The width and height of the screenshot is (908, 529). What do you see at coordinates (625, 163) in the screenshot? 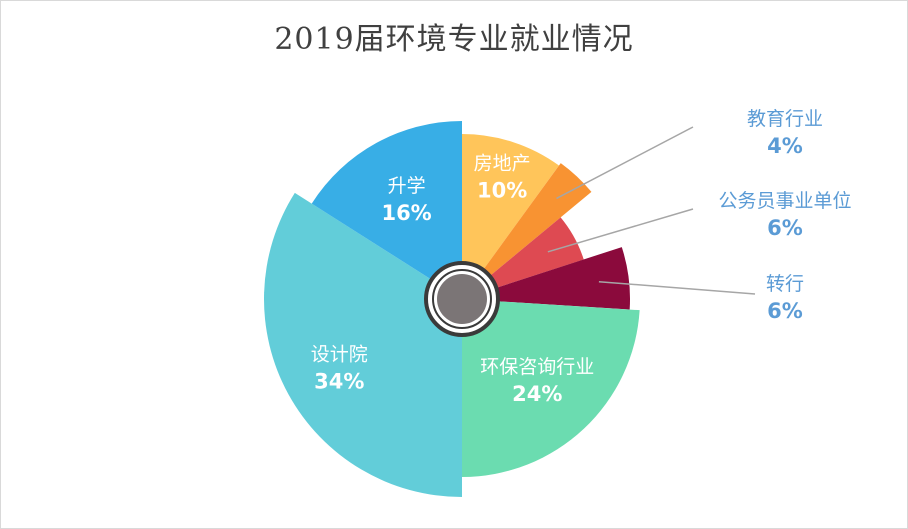
I see `leader-line-education` at bounding box center [625, 163].